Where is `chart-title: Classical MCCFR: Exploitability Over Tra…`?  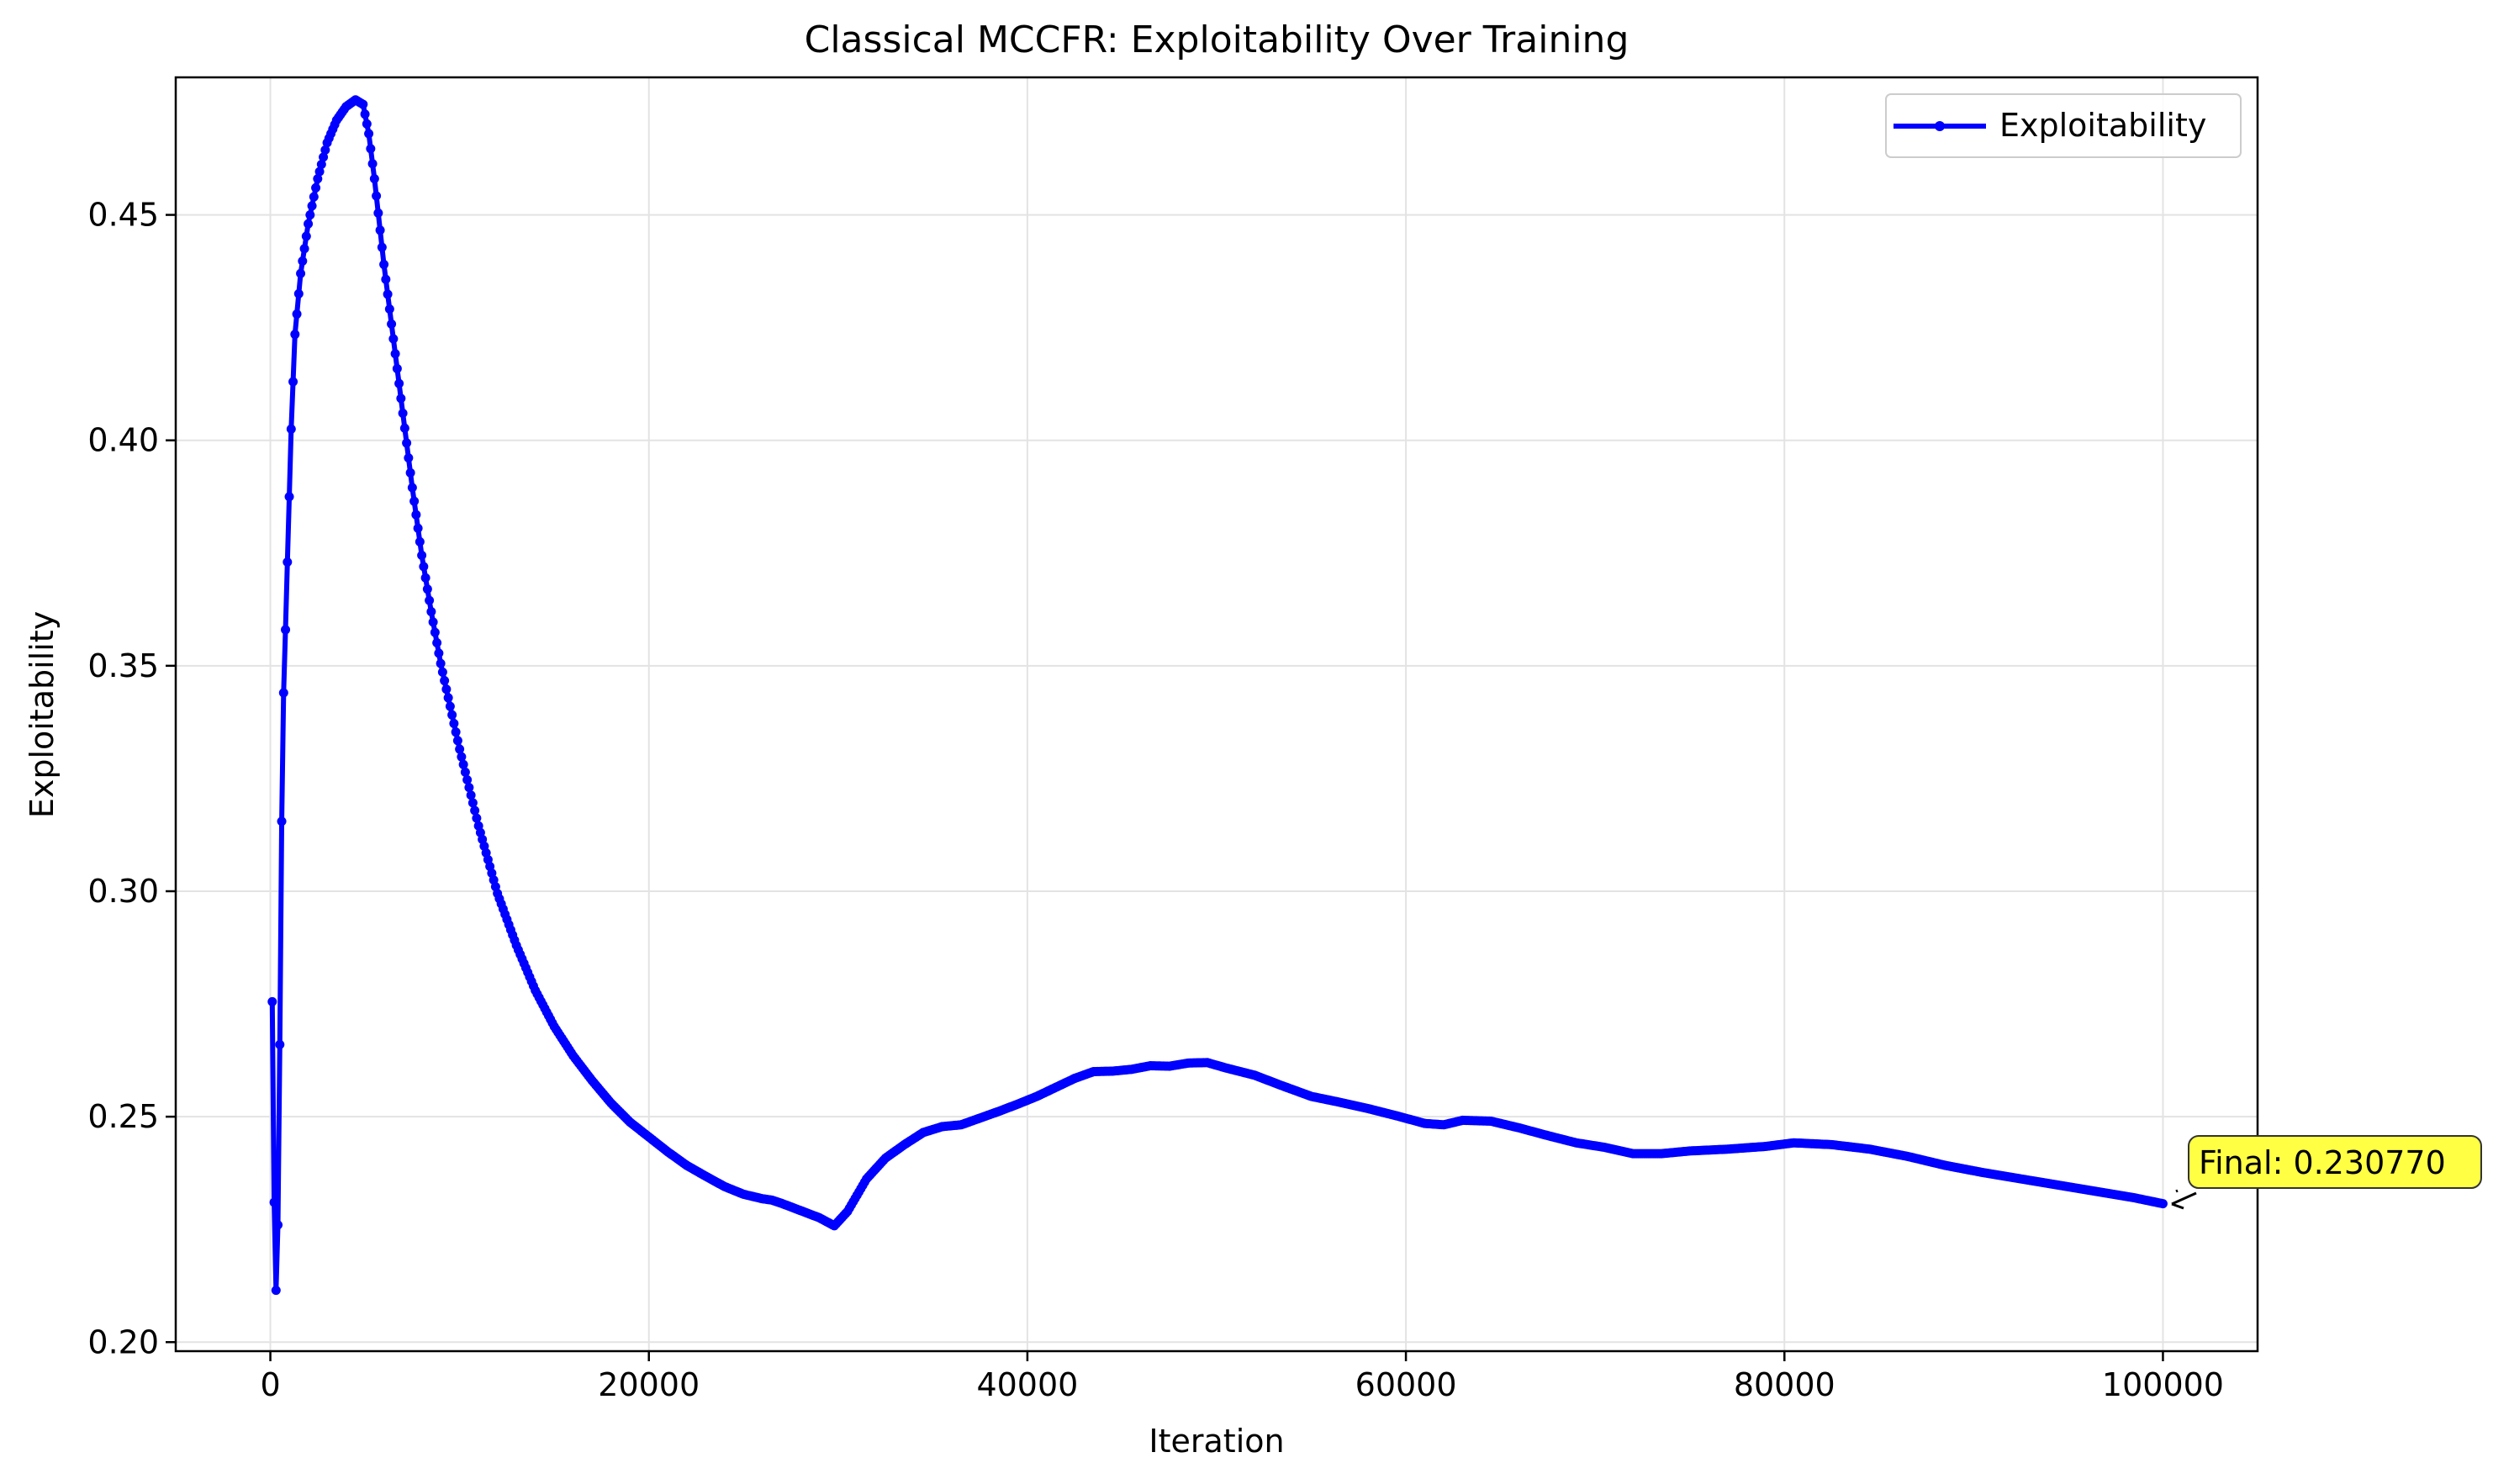 chart-title: Classical MCCFR: Exploitability Over Tra… is located at coordinates (1217, 39).